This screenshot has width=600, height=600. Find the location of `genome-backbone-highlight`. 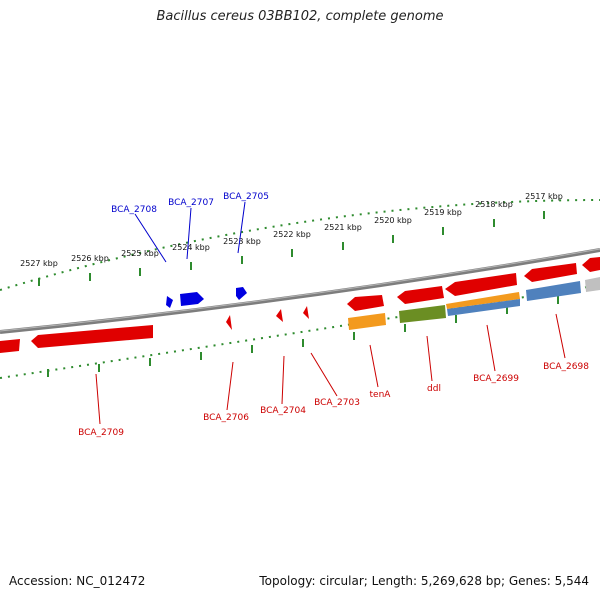

genome-backbone-highlight is located at coordinates (300, 290).